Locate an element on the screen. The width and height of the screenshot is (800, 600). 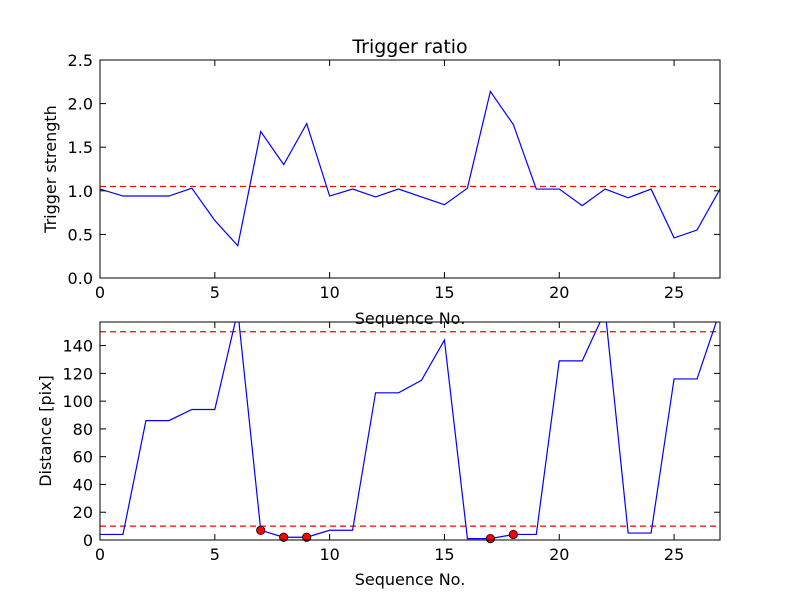
top-chart-title: Trigger ratio is located at coordinates (409, 47).